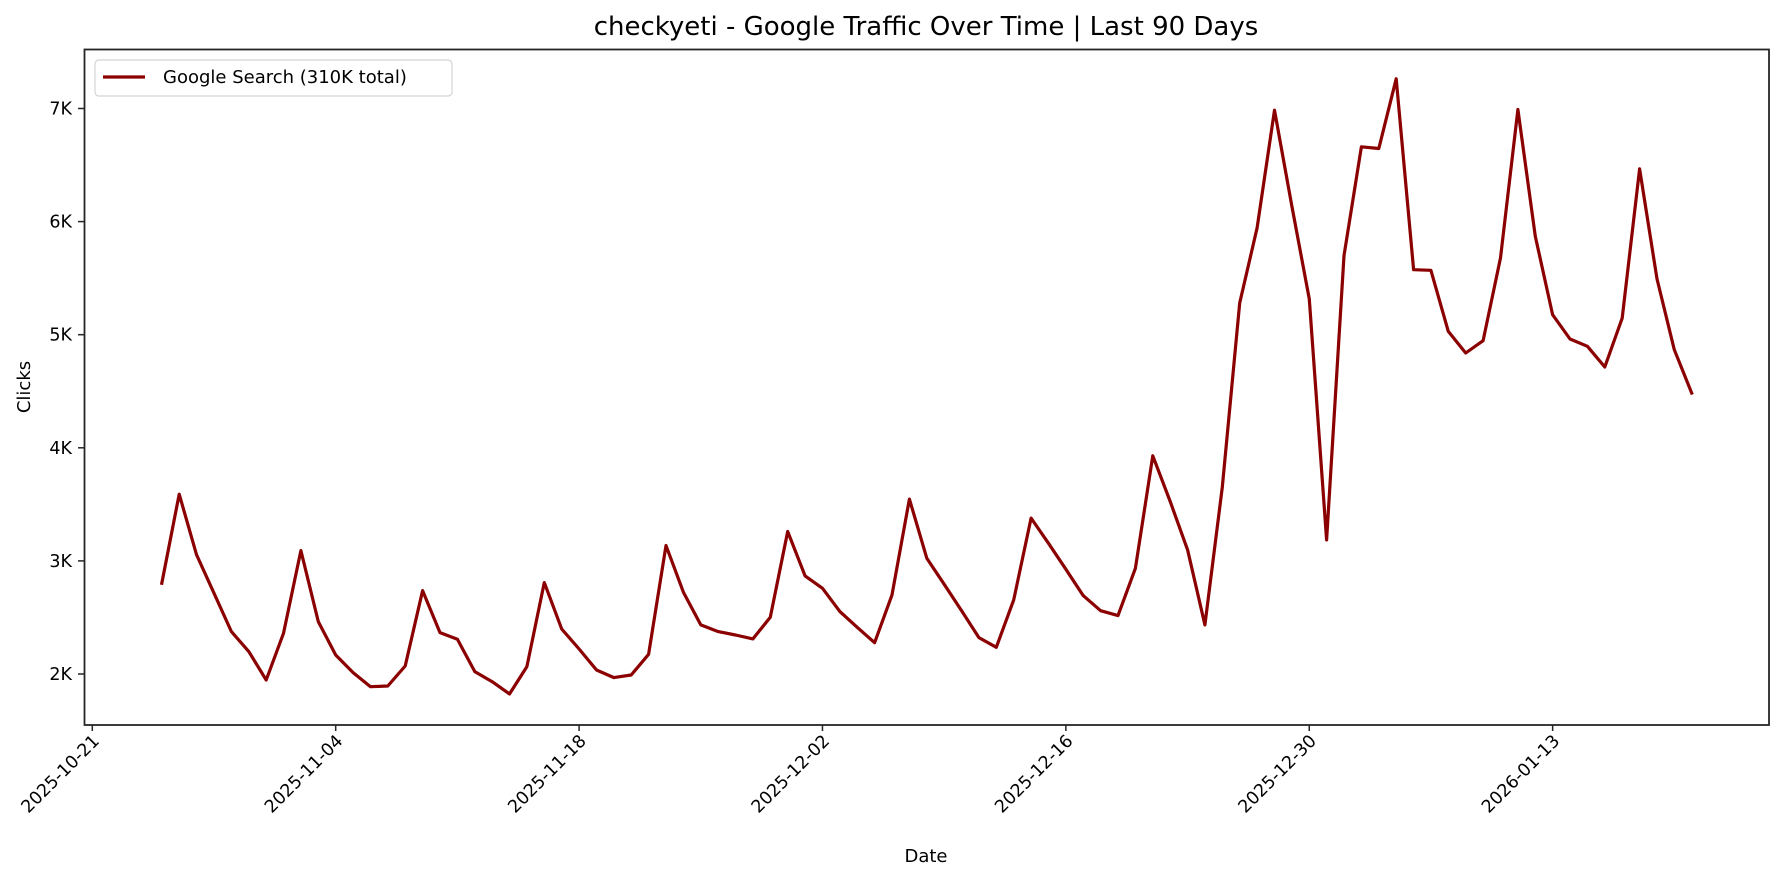 The image size is (1784, 883). I want to click on legend: Google Search (310K total), so click(273, 78).